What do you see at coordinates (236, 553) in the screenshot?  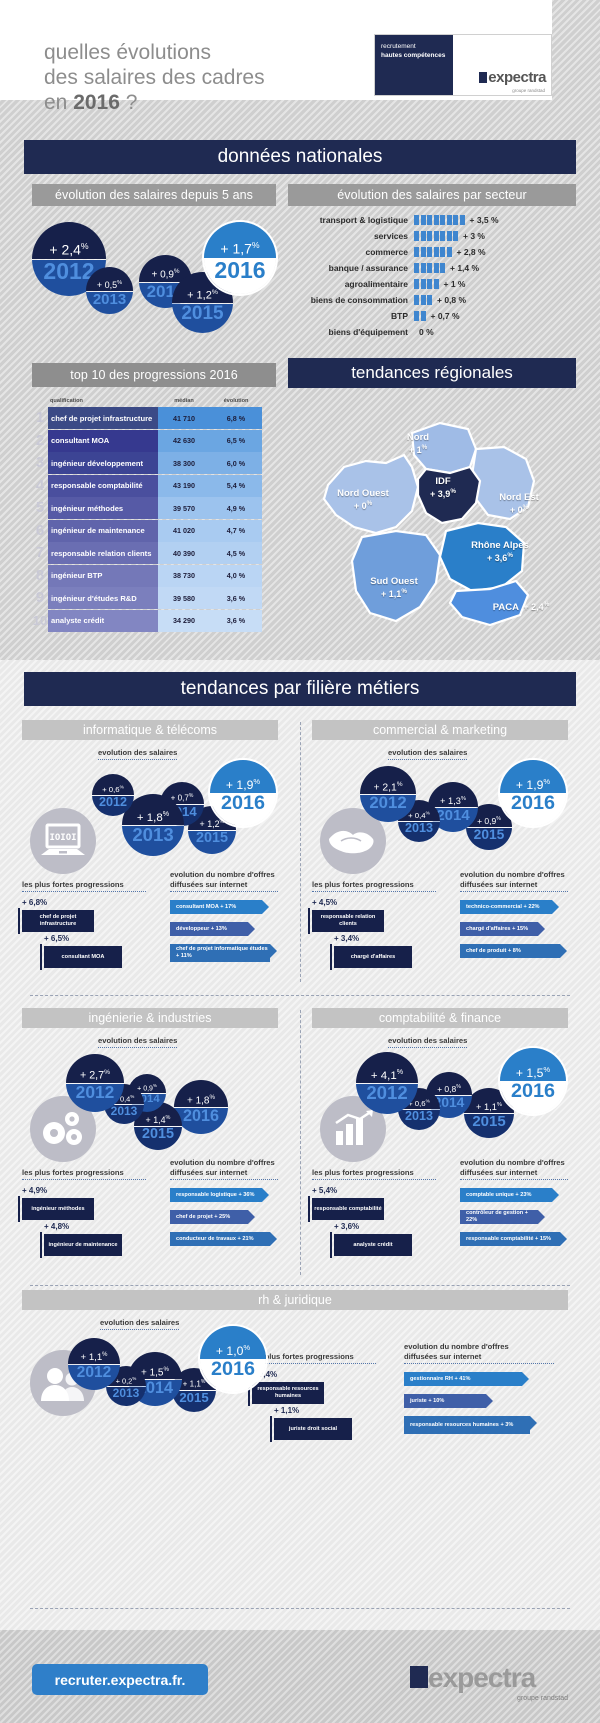 I see `row-evolution: 4,5 %` at bounding box center [236, 553].